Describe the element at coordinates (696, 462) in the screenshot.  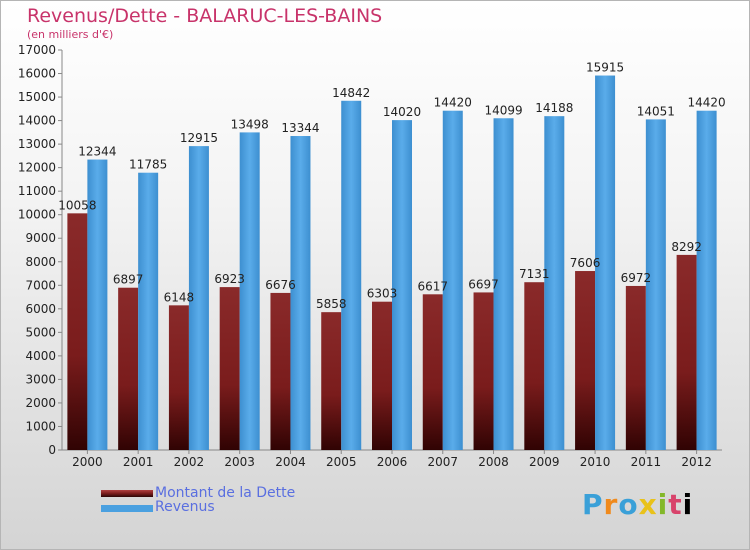
I see `x-tick-label: 2012` at that location.